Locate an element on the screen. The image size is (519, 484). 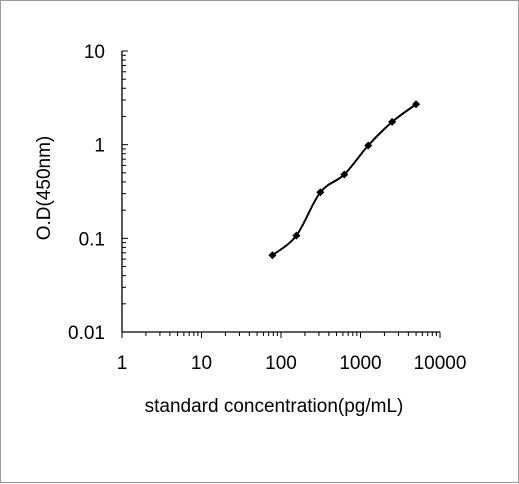
x-tick-label: 1 is located at coordinates (122, 363).